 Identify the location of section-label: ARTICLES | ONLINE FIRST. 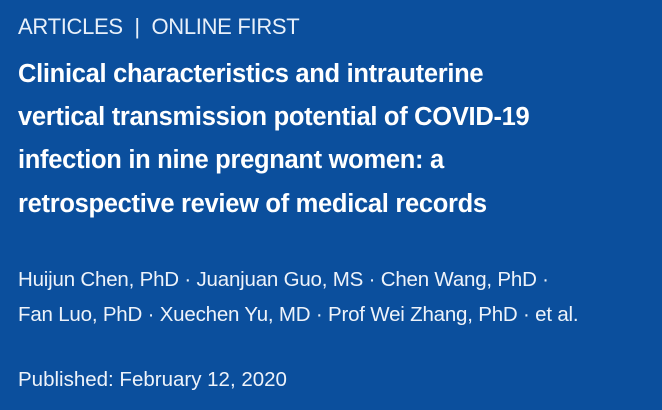
(159, 26).